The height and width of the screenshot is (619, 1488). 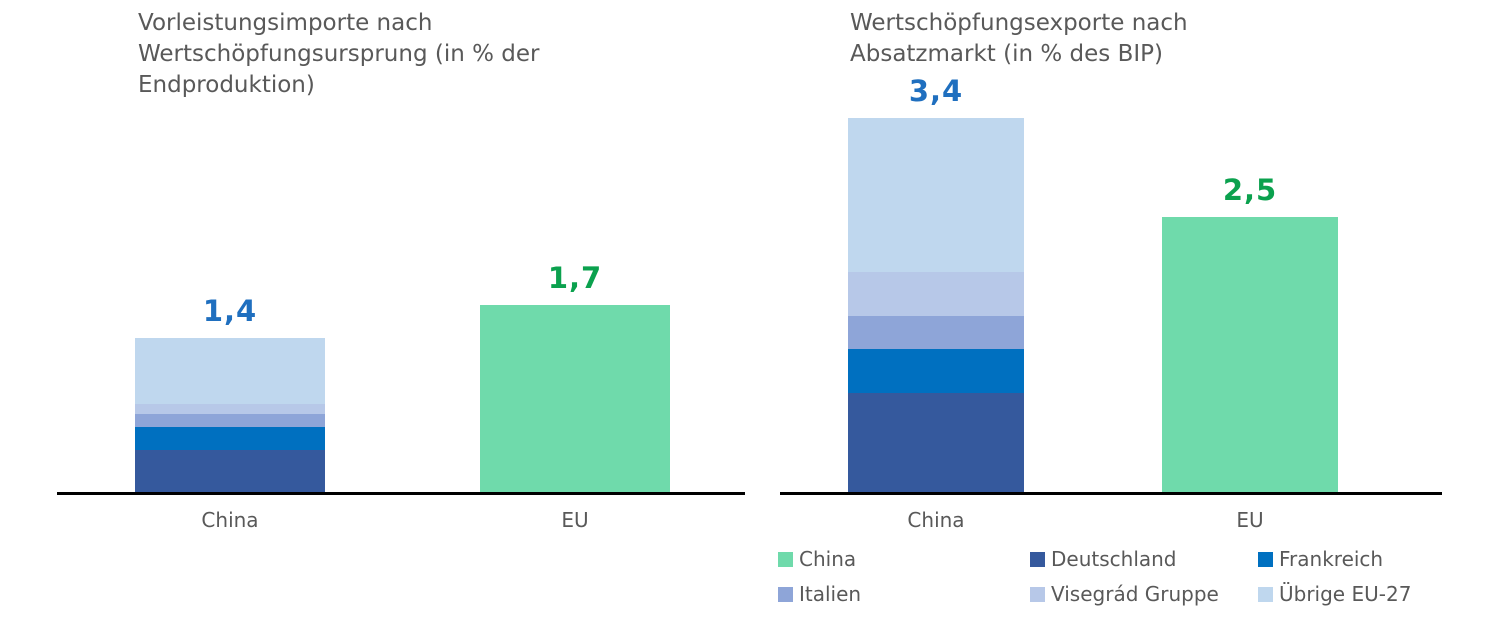 What do you see at coordinates (575, 278) in the screenshot?
I see `bar-value-label-eu: 1,7` at bounding box center [575, 278].